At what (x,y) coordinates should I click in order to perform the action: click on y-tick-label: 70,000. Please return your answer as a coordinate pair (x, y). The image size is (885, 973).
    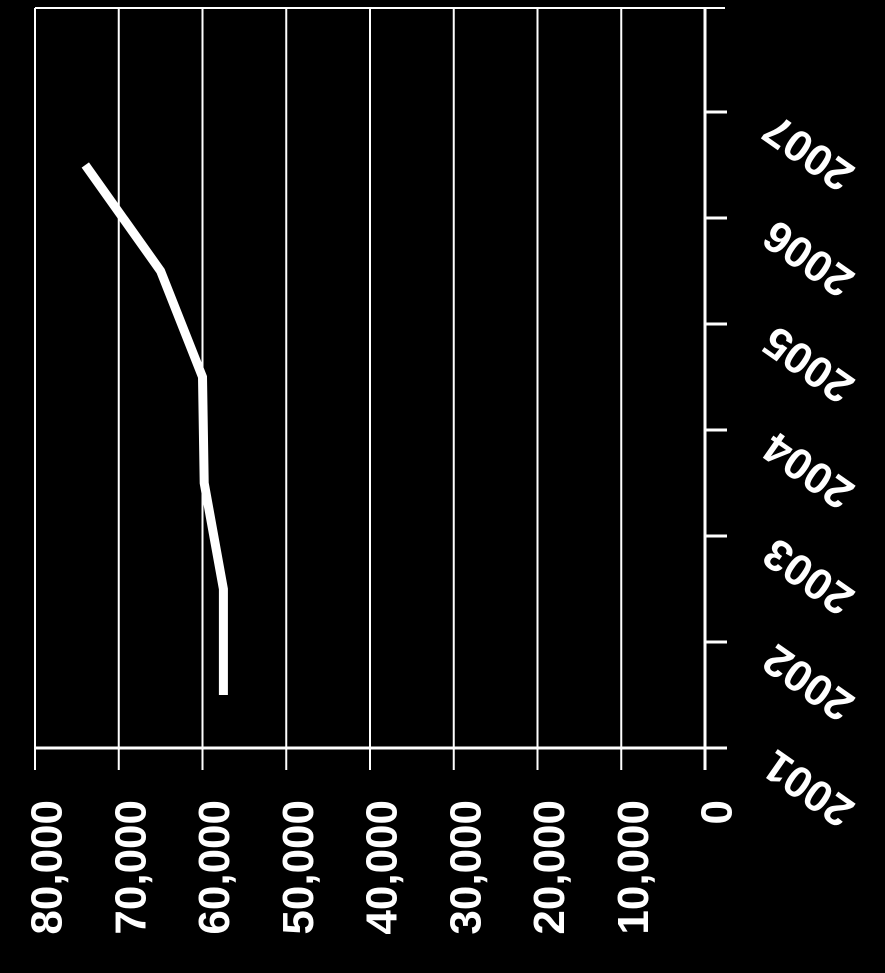
    Looking at the image, I should click on (130, 867).